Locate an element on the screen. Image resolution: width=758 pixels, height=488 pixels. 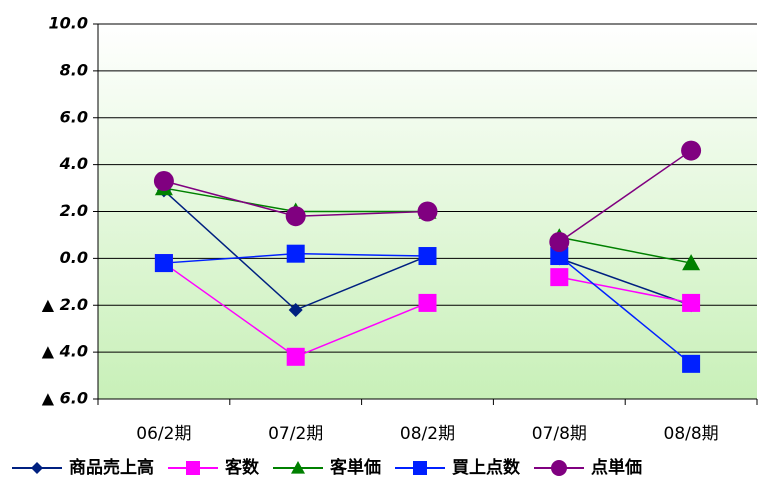
y-tick-label: 0.0 is located at coordinates (74, 257).